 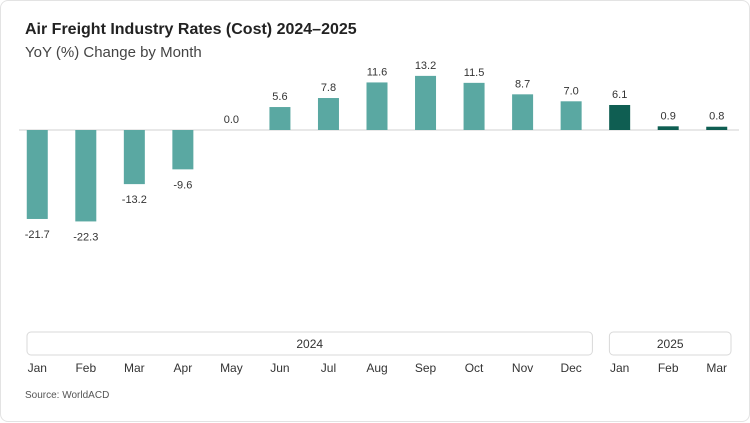 What do you see at coordinates (67, 395) in the screenshot?
I see `source-note: Source: WorldACD` at bounding box center [67, 395].